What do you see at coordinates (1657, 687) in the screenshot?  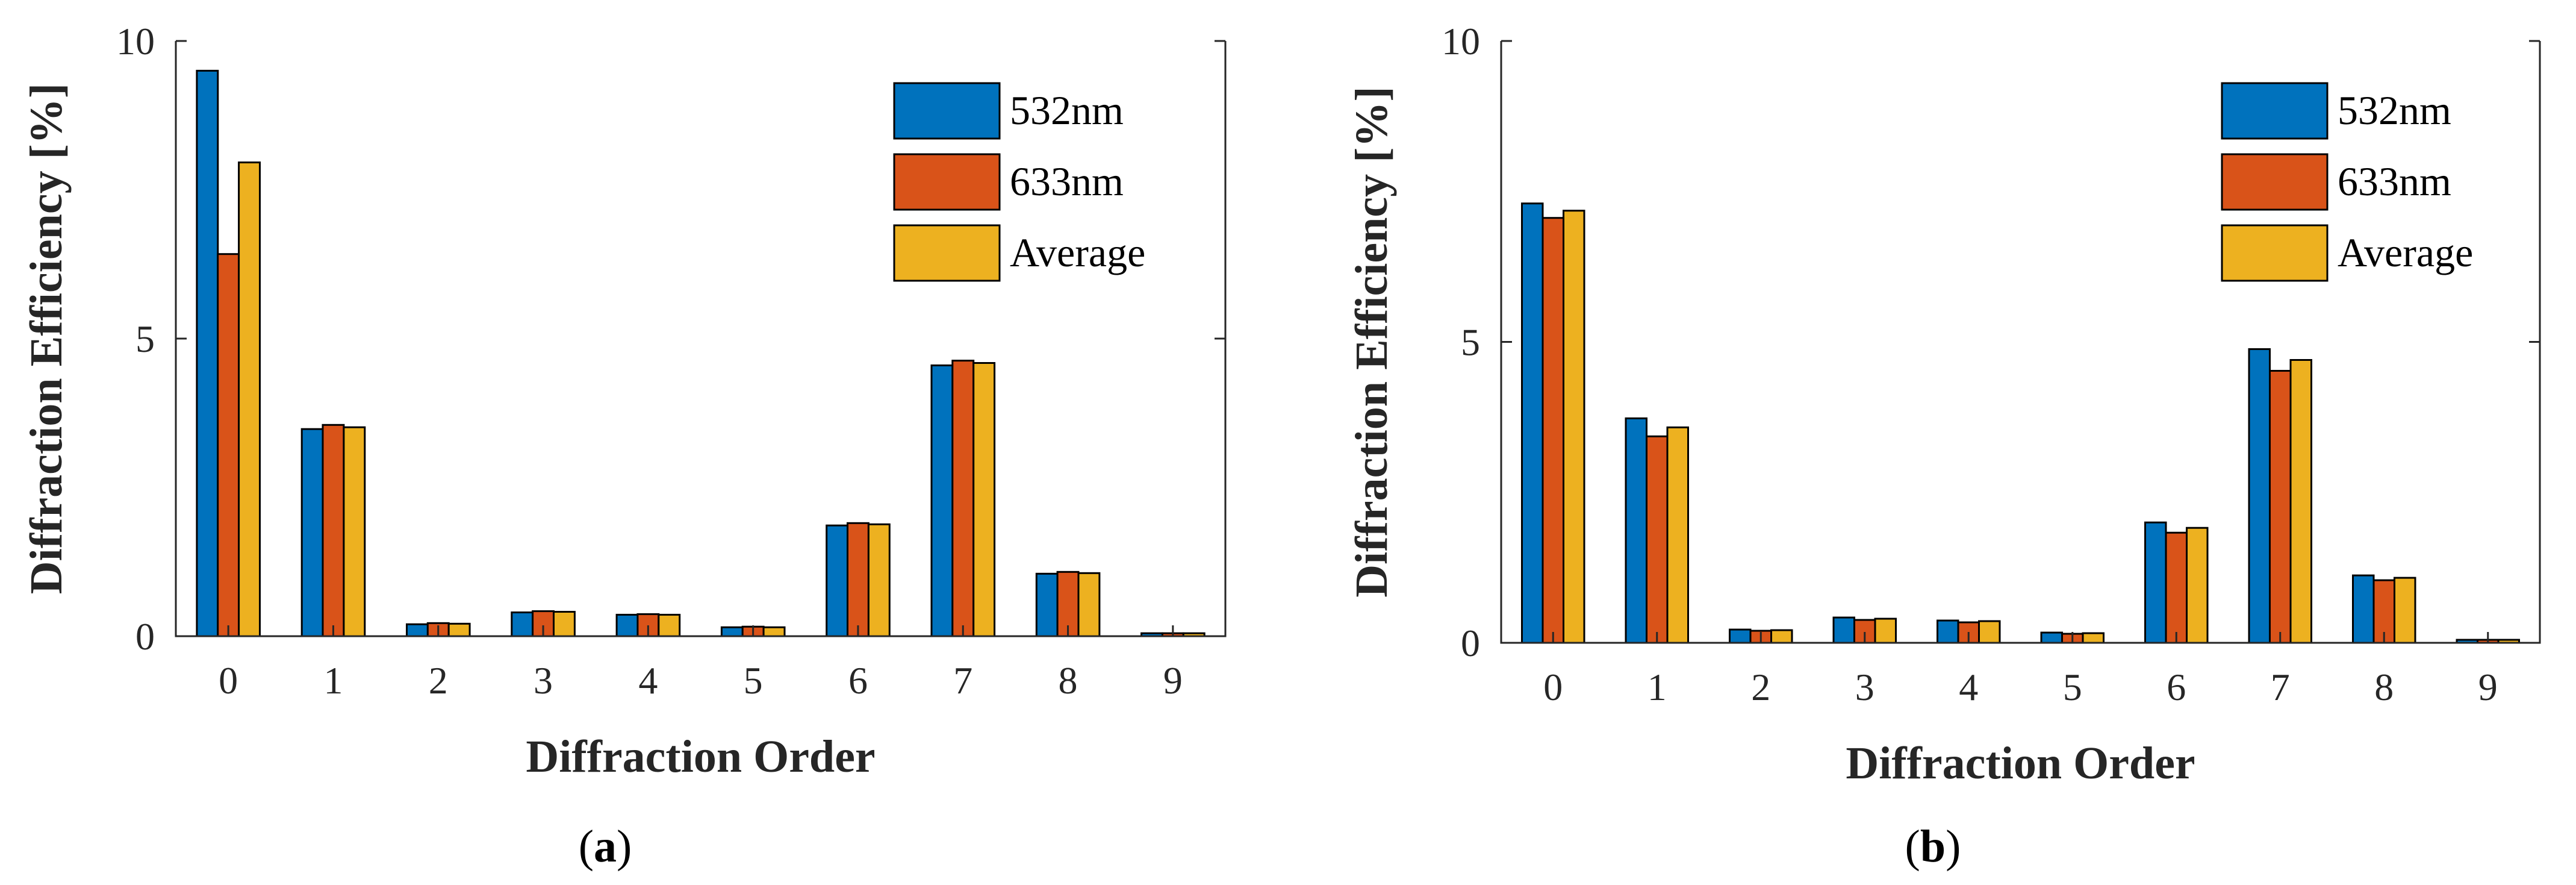 I see `panel-b-xtick-label-1: 1` at bounding box center [1657, 687].